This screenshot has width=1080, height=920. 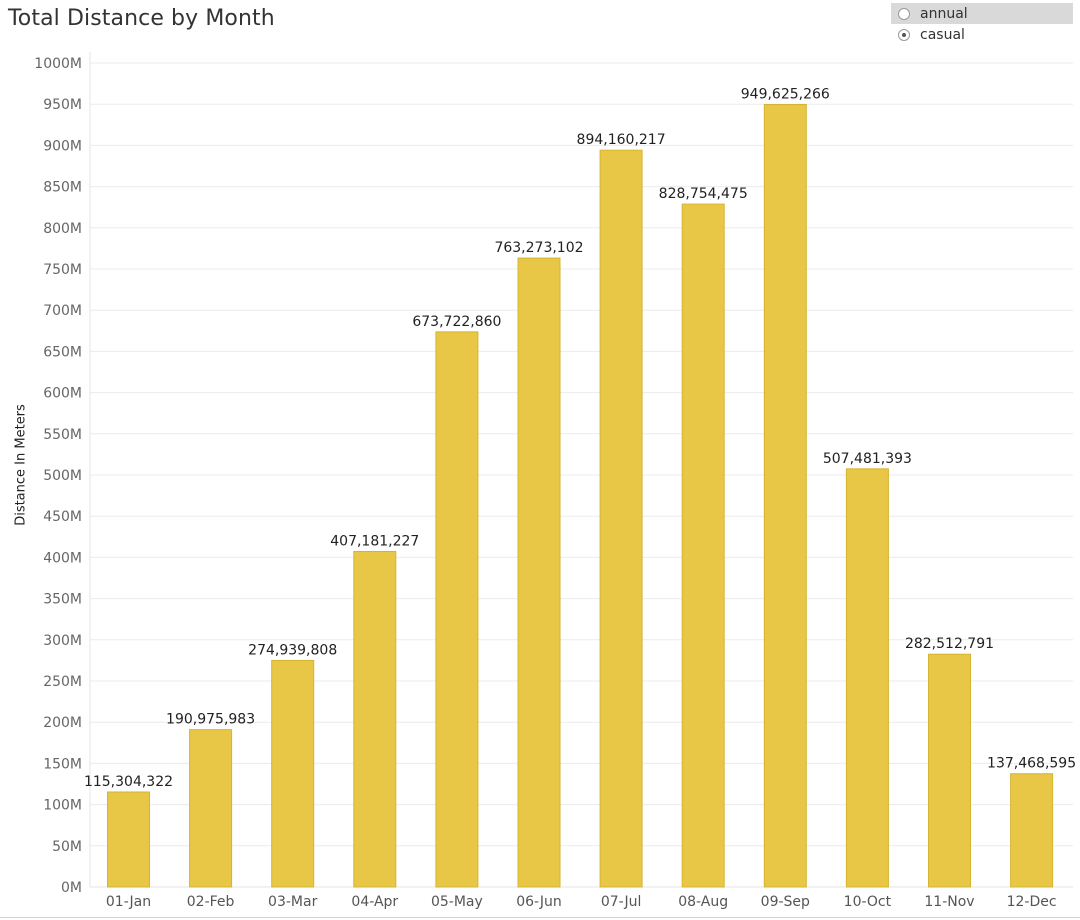 What do you see at coordinates (62, 352) in the screenshot?
I see `y-tick-label: 650M` at bounding box center [62, 352].